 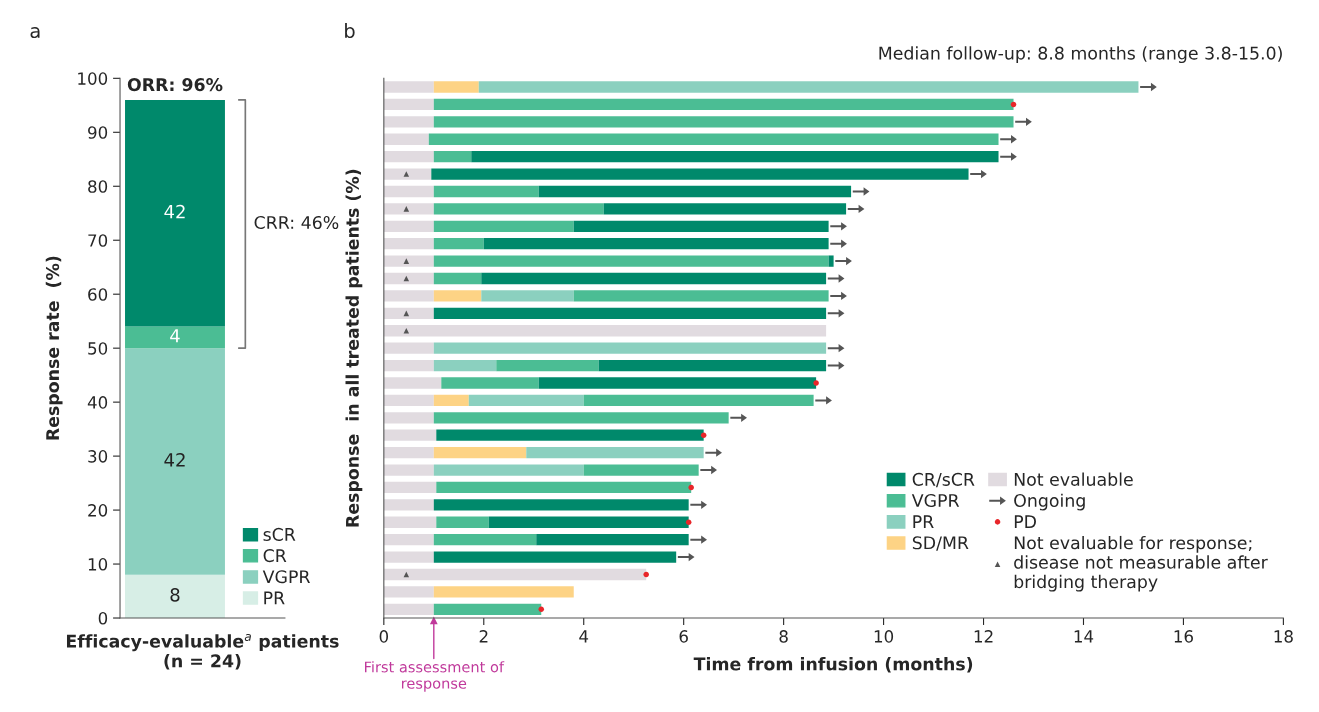 What do you see at coordinates (275, 556) in the screenshot?
I see `legend-label: CR` at bounding box center [275, 556].